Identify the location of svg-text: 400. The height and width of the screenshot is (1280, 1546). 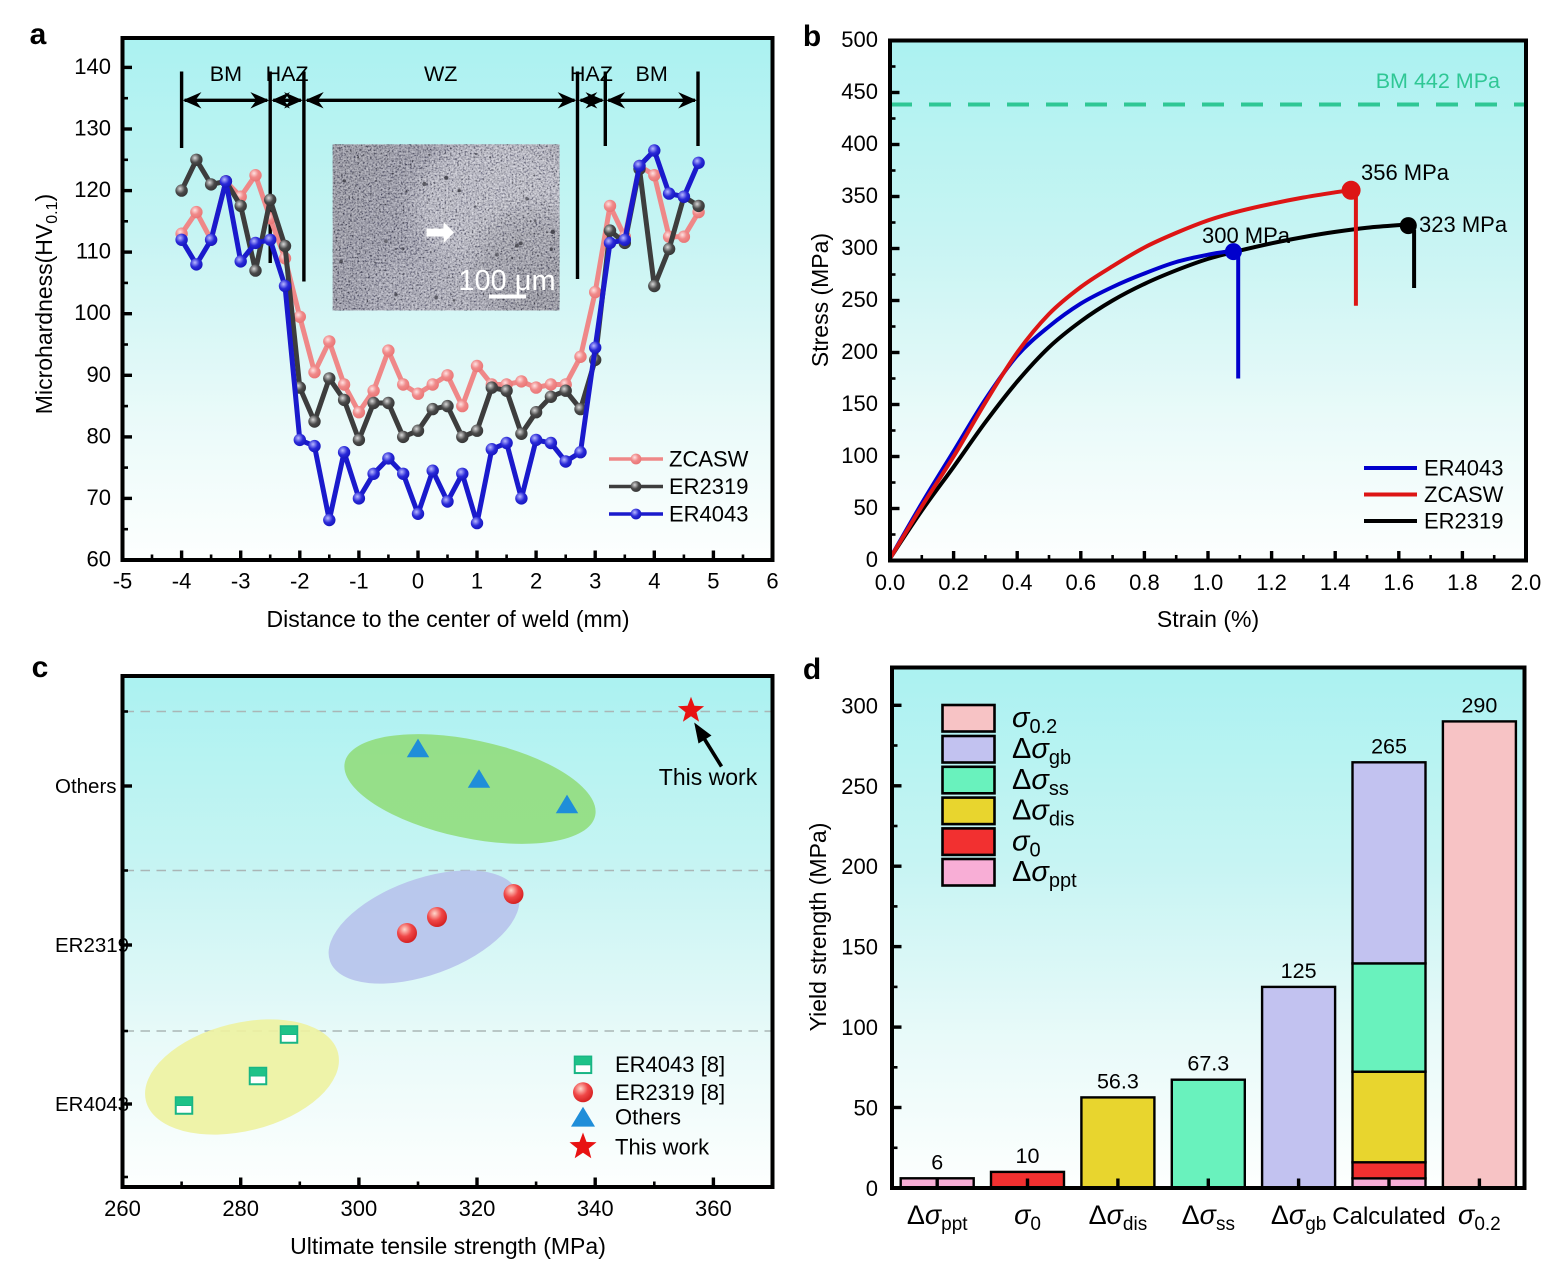
(859, 143).